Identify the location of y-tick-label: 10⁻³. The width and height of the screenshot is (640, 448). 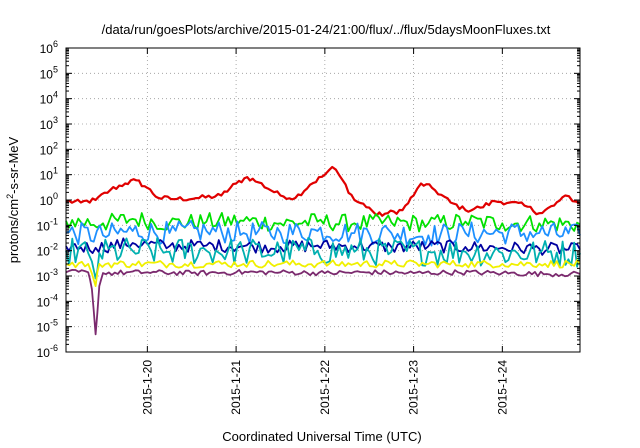
(47, 275).